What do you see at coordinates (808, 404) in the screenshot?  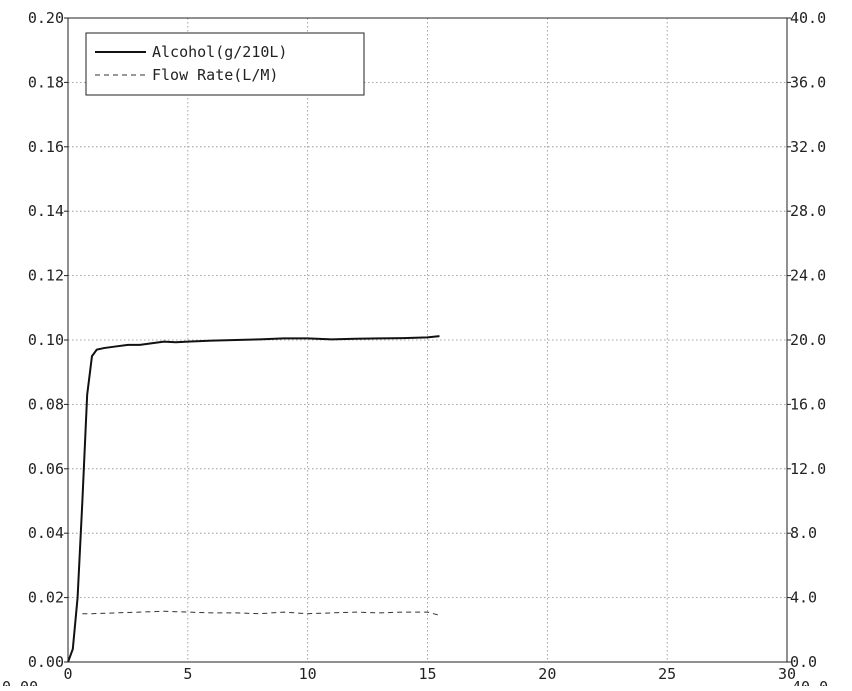 I see `y-right-tick-label: 16.0` at bounding box center [808, 404].